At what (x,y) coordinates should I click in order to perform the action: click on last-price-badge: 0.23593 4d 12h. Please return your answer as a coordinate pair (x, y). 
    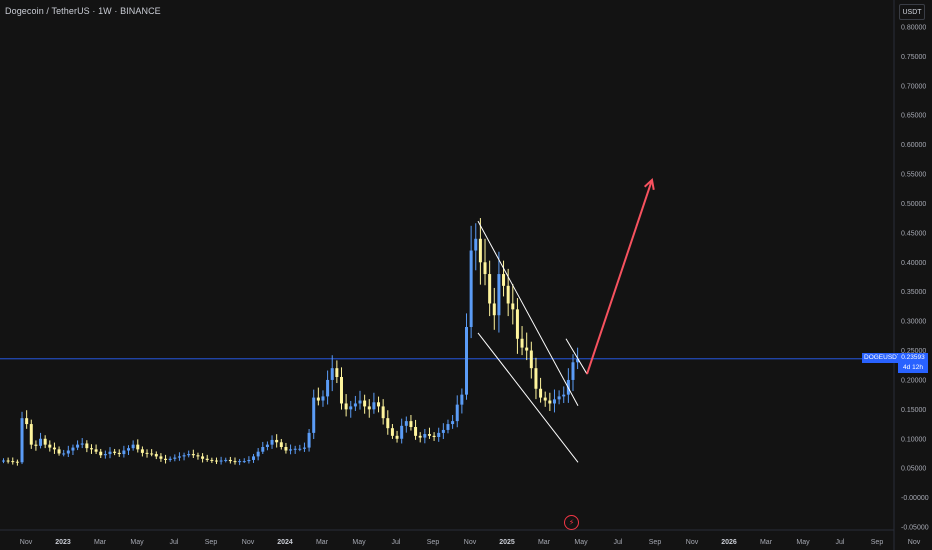
    Looking at the image, I should click on (913, 363).